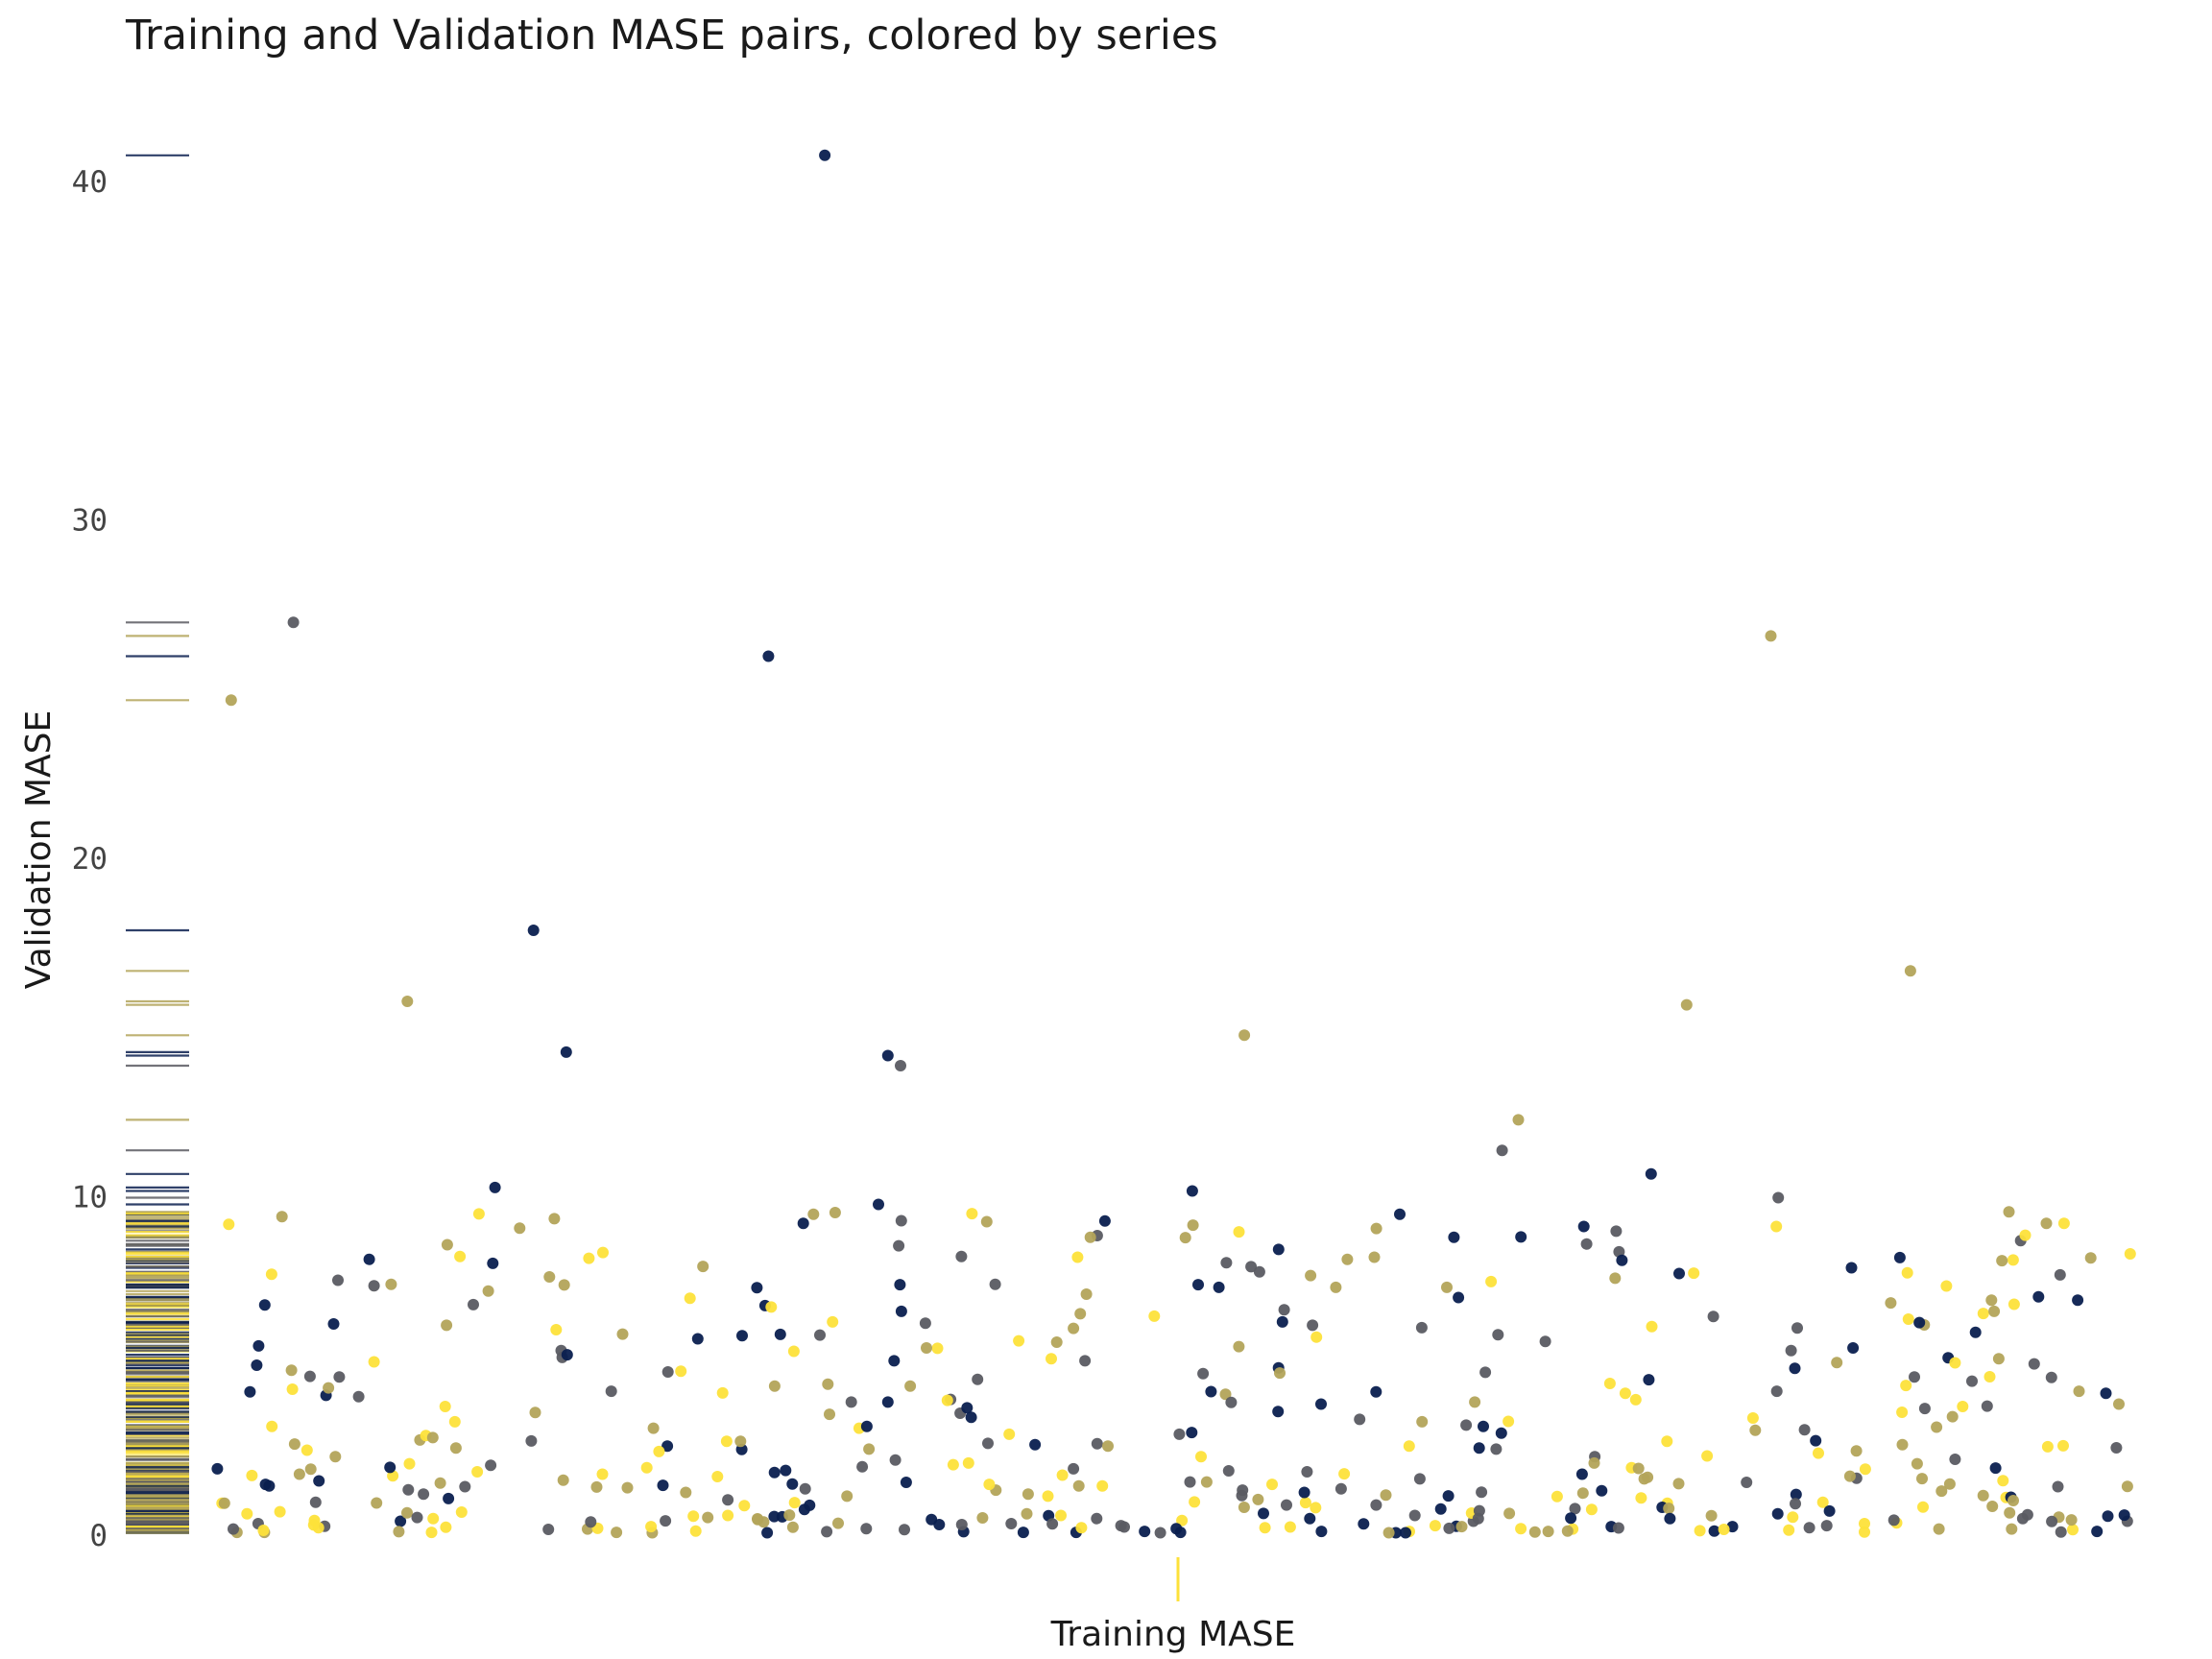  I want to click on y-axis-ticks: 0 10 20 30 40, so click(90, 859).